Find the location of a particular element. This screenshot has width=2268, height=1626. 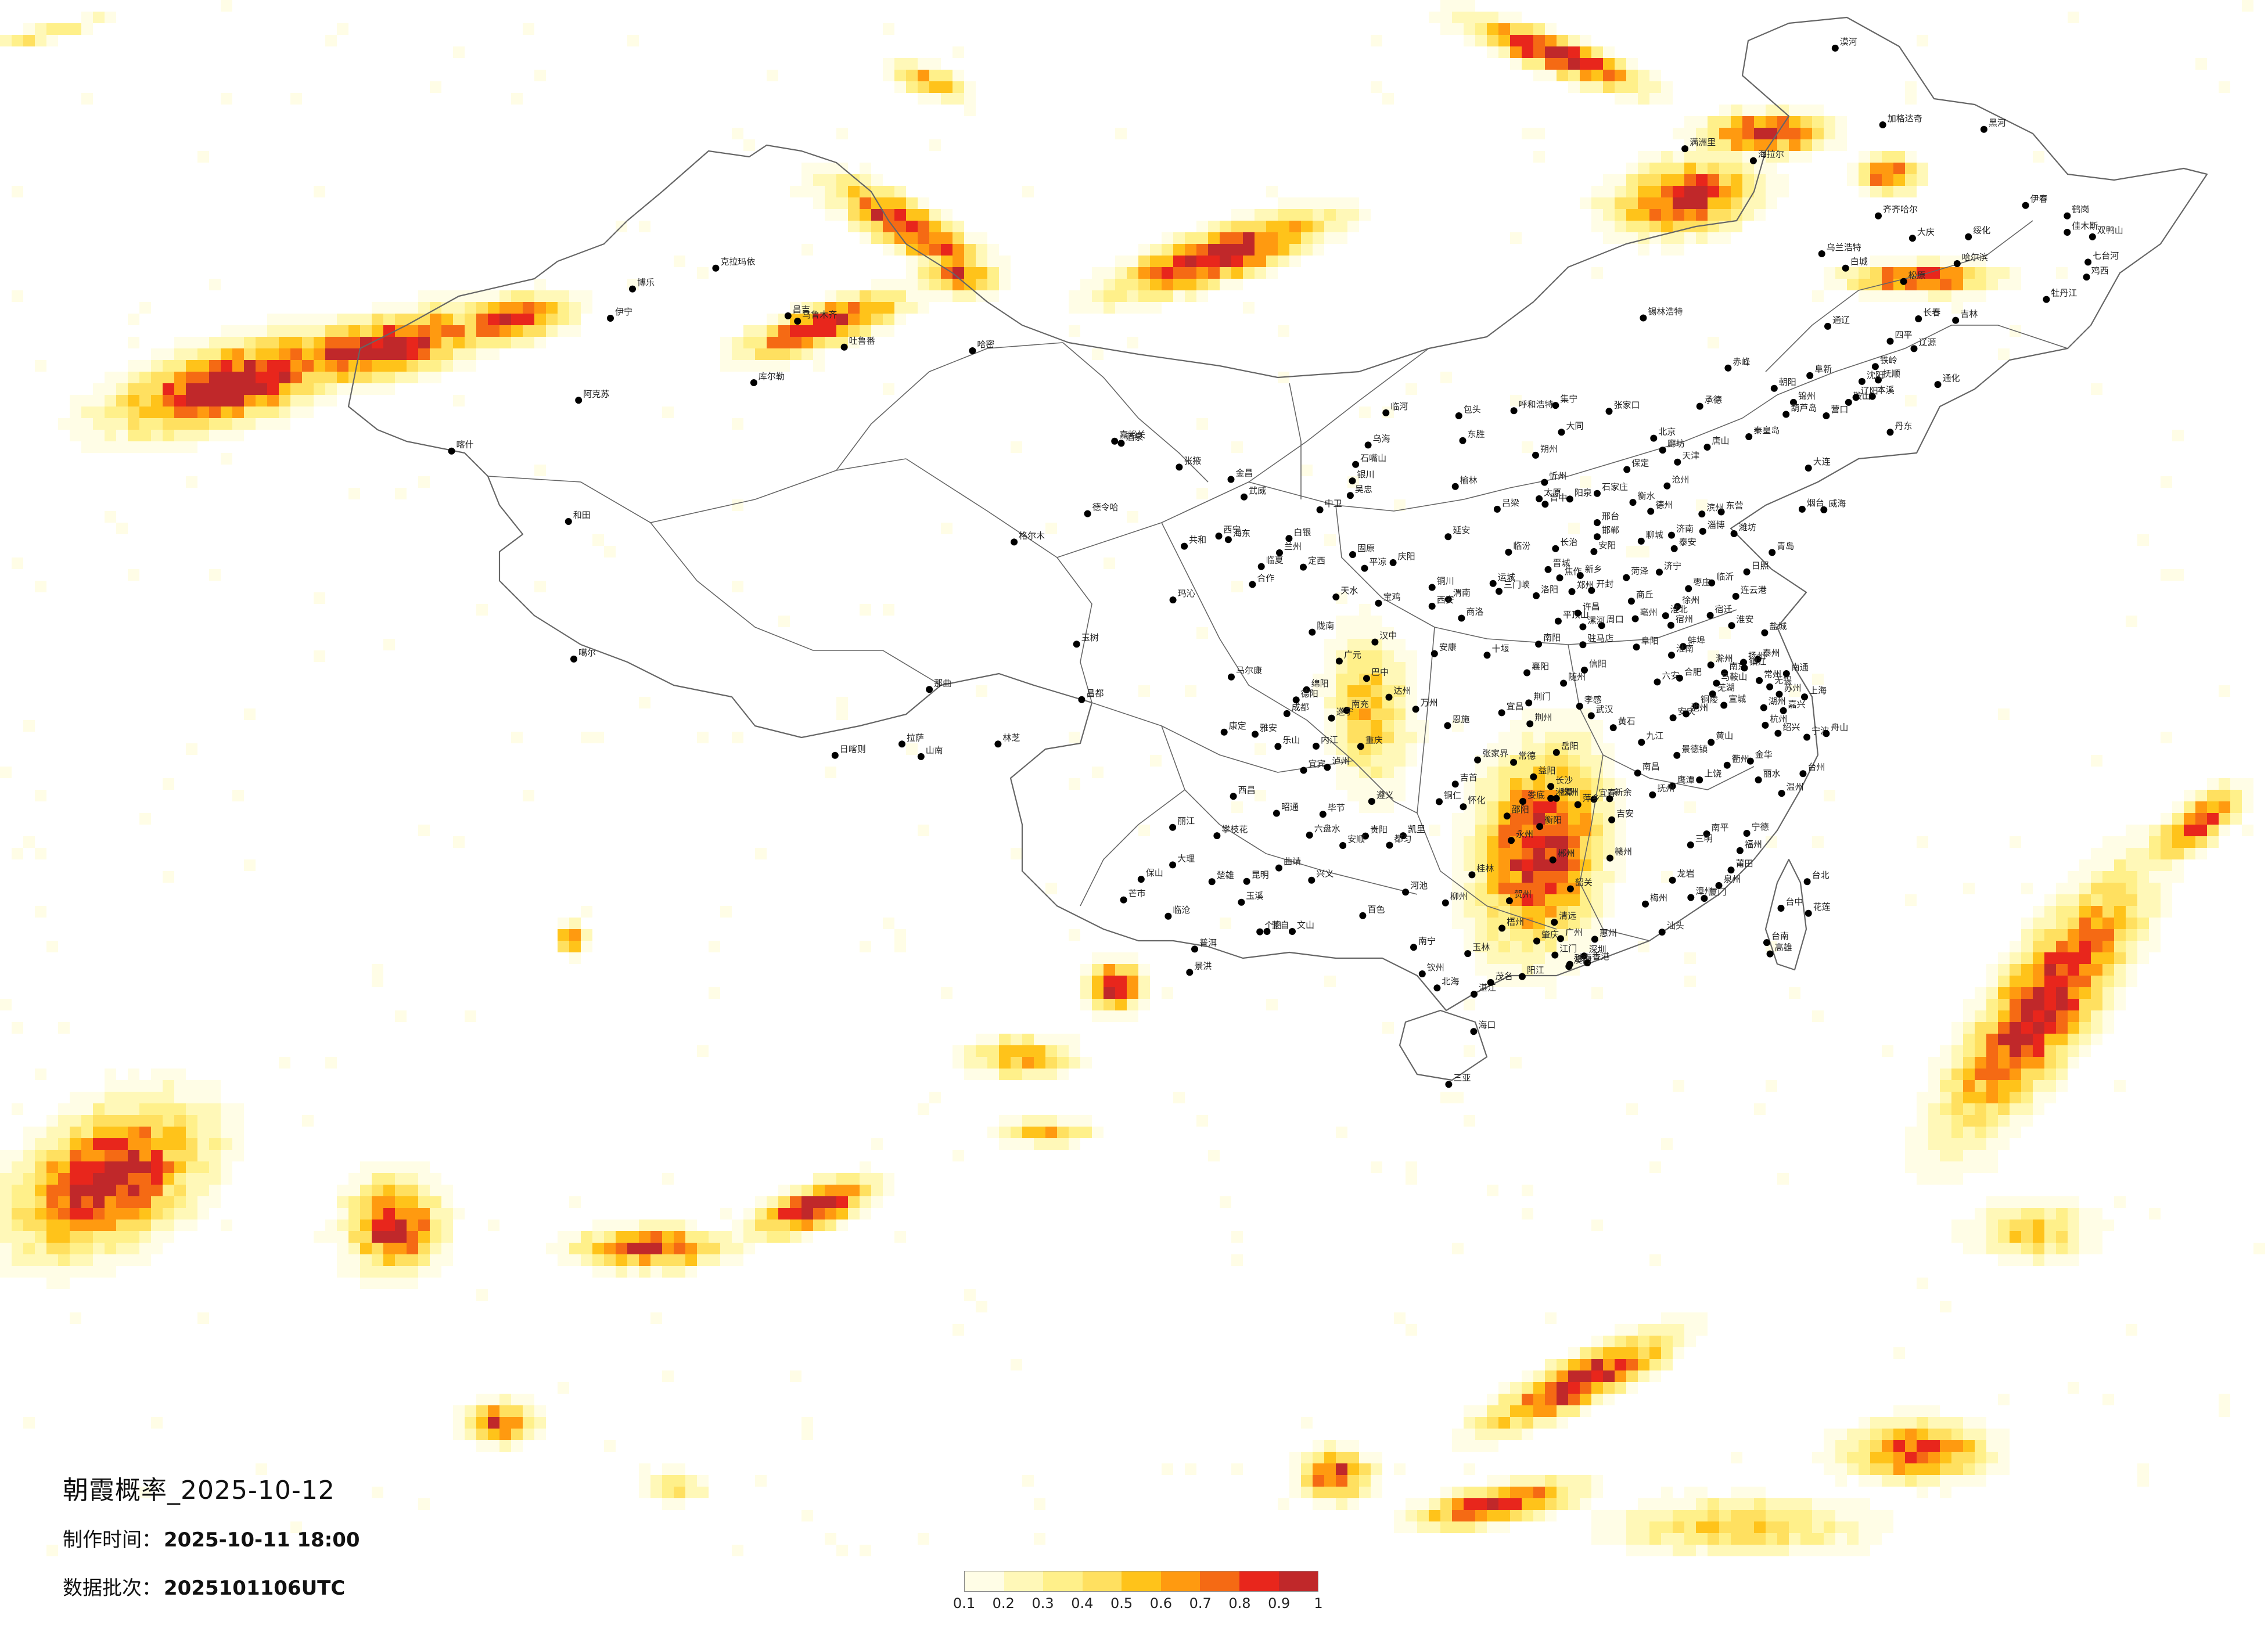

city-label: 大同 is located at coordinates (1575, 426).